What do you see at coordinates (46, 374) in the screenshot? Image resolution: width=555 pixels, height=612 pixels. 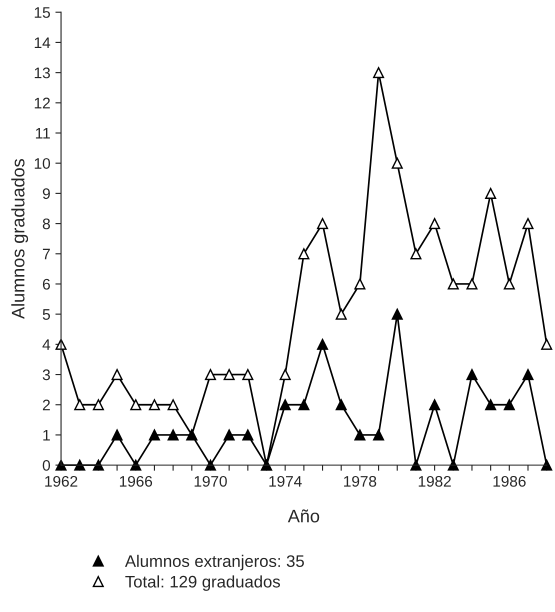 I see `y-tick-label: 3` at bounding box center [46, 374].